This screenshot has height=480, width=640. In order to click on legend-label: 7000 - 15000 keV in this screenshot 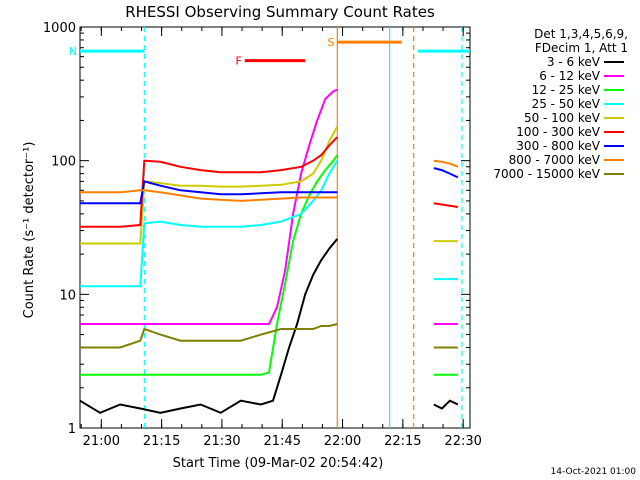, I will do `click(546, 174)`.